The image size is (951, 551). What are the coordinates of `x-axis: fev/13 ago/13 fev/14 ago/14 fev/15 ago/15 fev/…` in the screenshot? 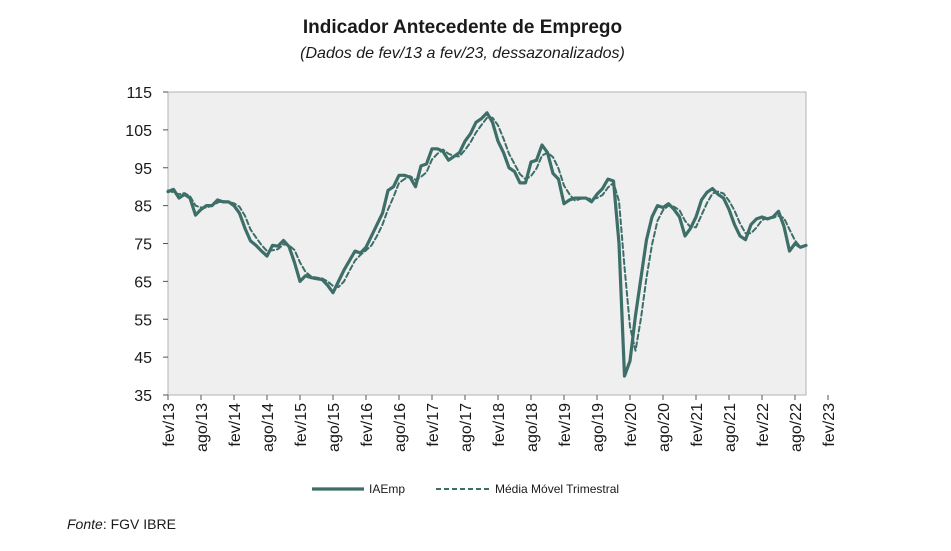 It's located at (499, 423).